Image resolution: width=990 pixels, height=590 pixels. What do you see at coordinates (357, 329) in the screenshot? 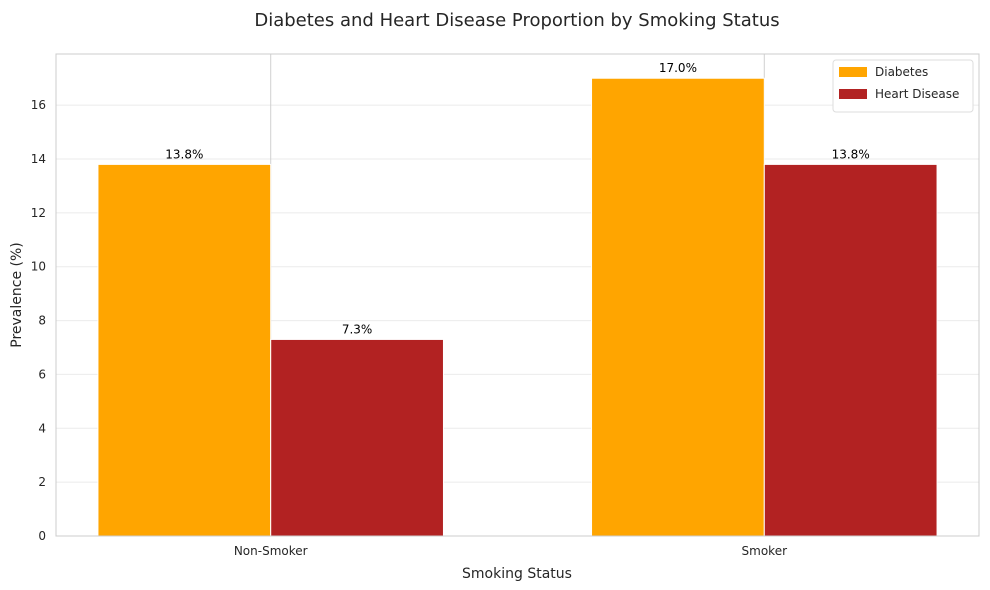
I see `data-label: 7.3%` at bounding box center [357, 329].